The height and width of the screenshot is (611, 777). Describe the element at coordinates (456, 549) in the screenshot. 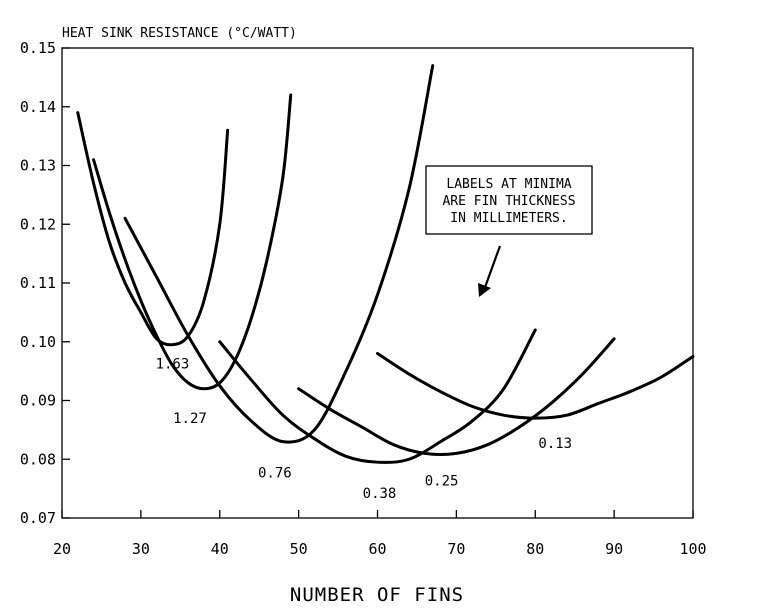

I see `x-tick-label: 70` at that location.